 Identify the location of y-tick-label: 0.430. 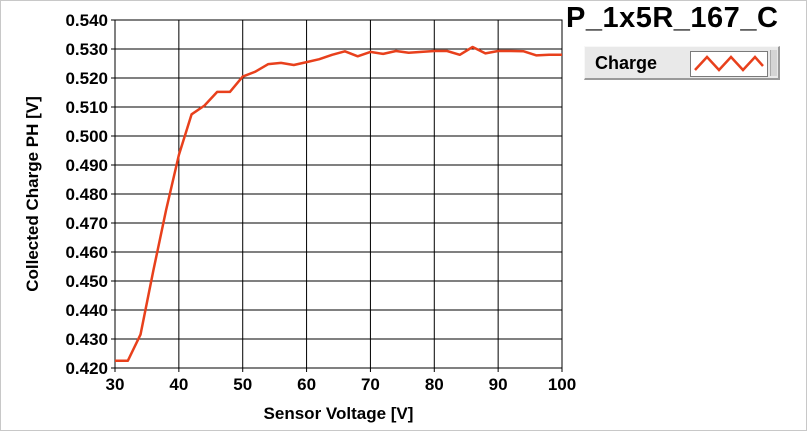
(86, 339).